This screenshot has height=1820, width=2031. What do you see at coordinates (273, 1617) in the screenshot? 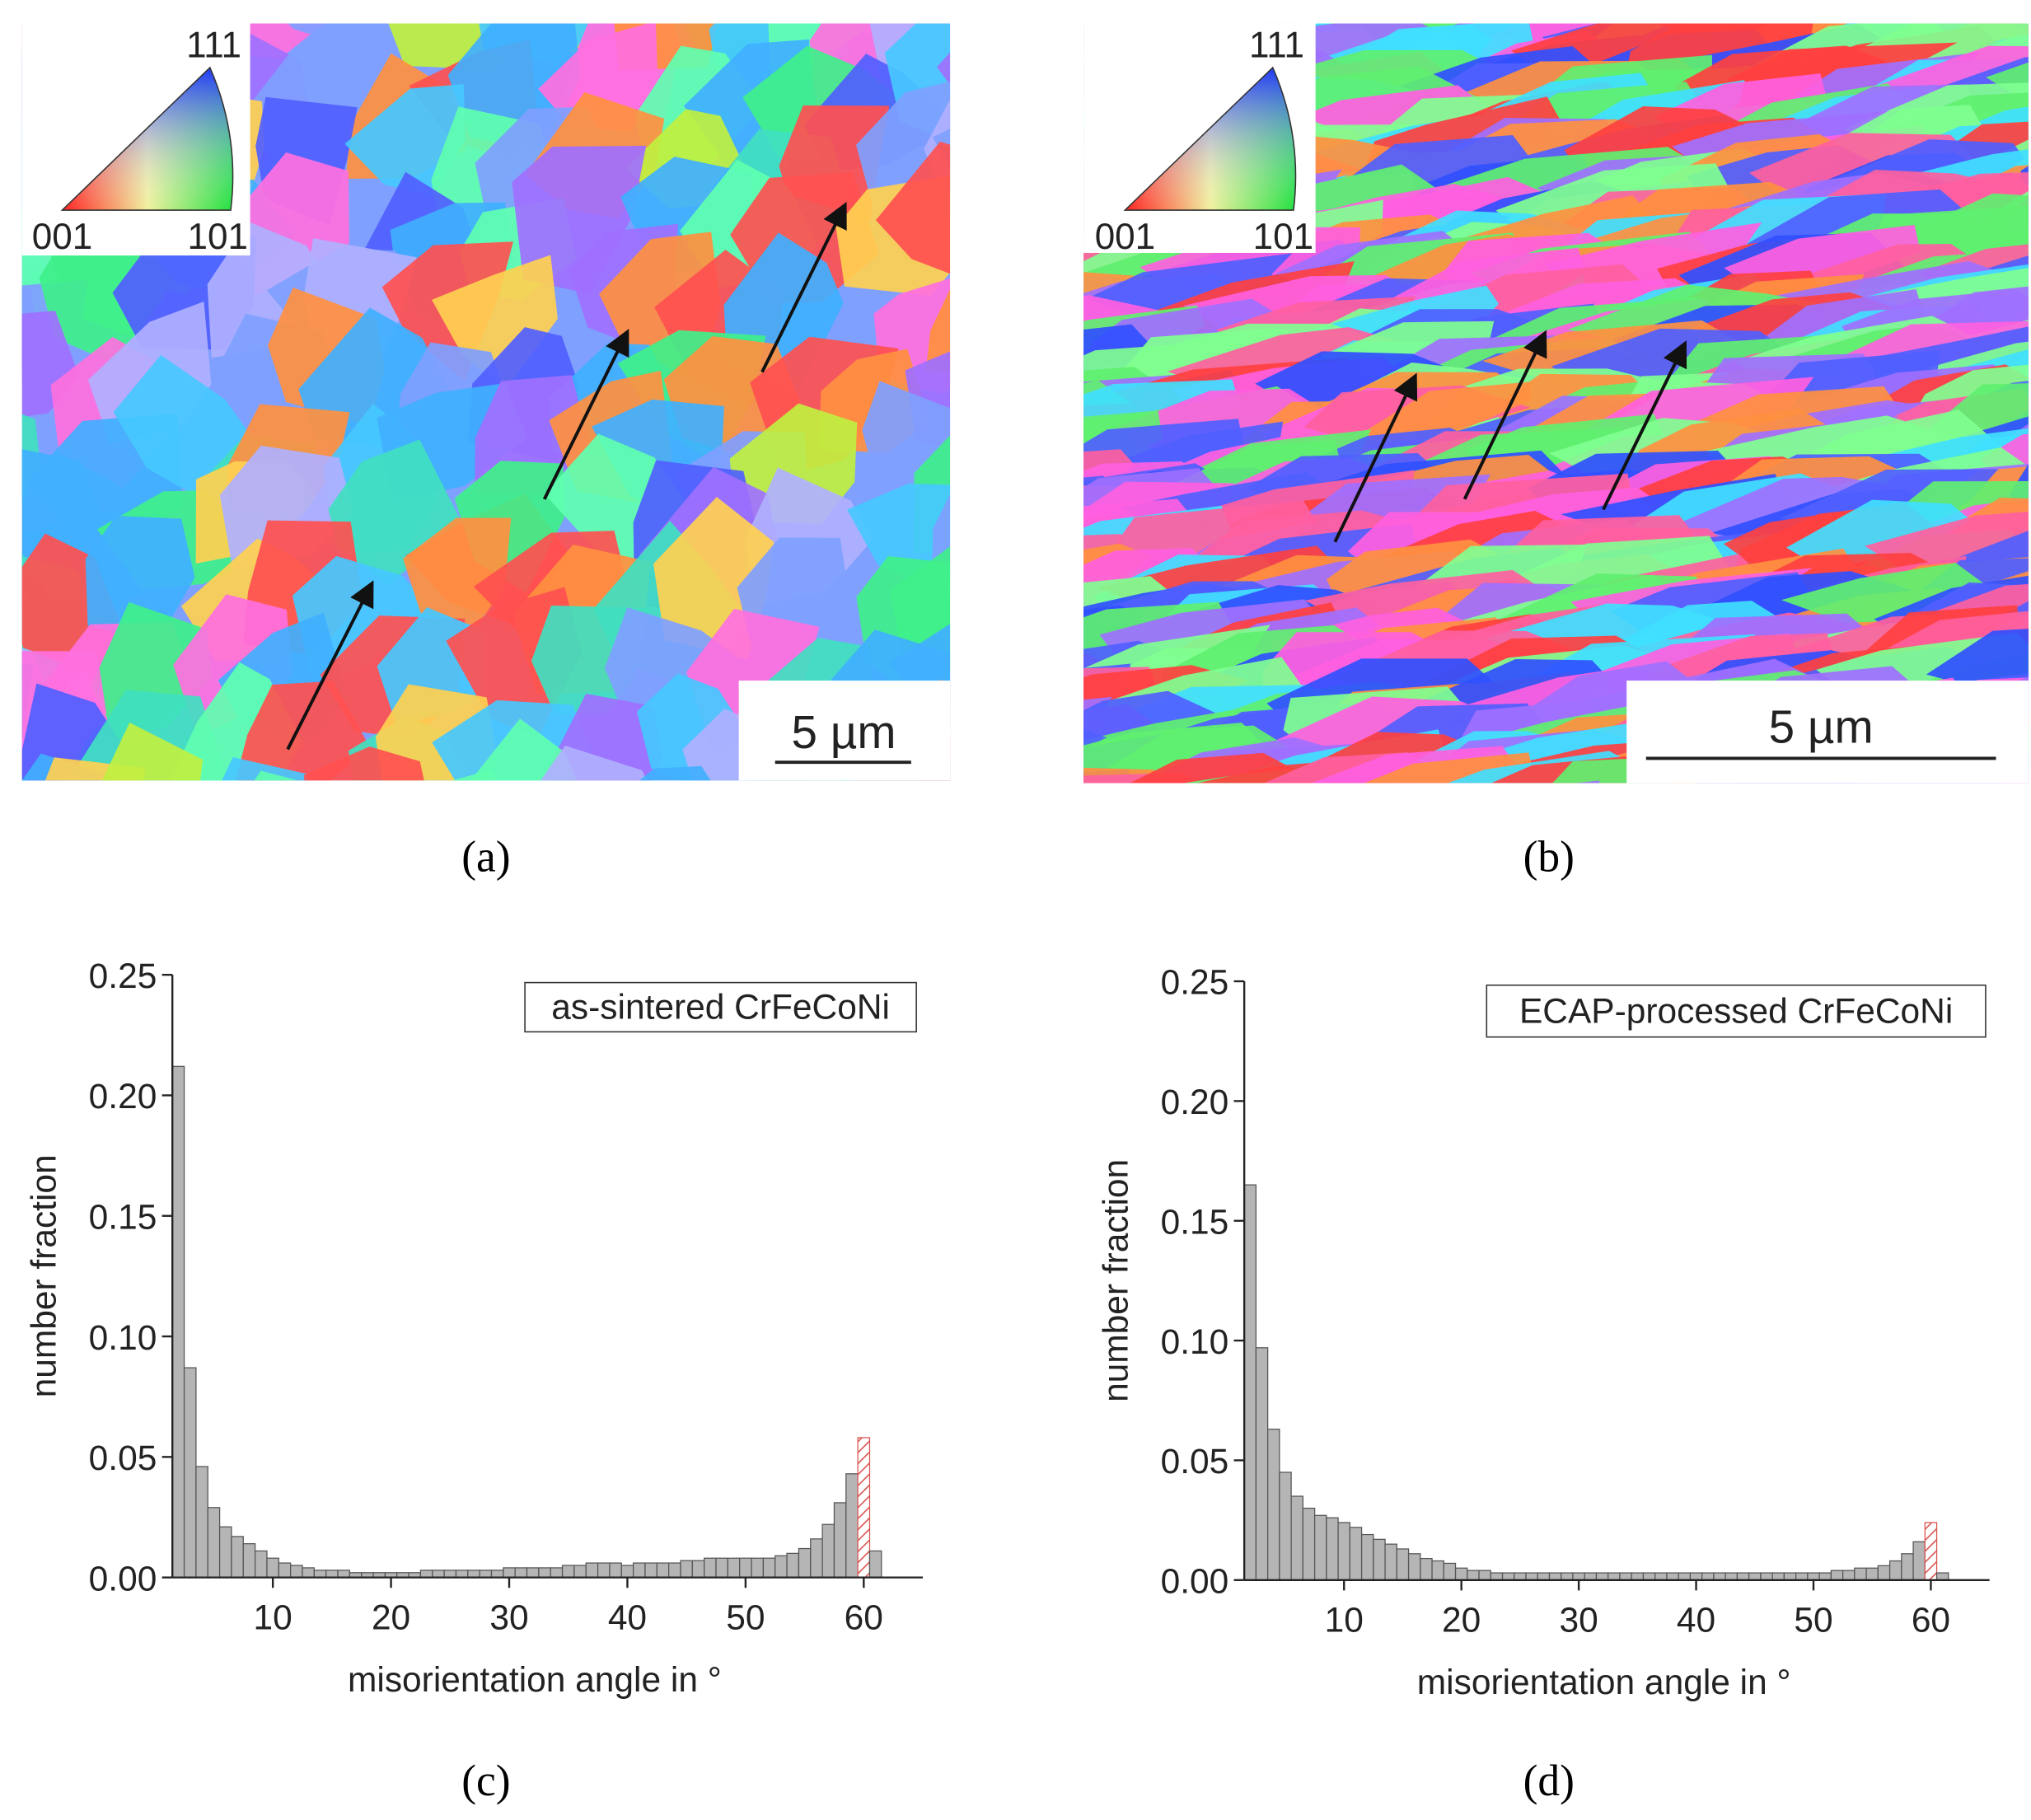
I see `x-tick-label: 10` at bounding box center [273, 1617].